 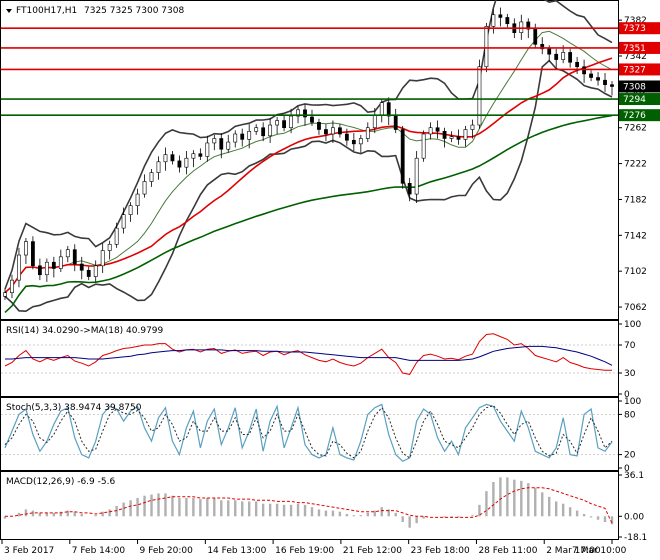 I want to click on price-tick-label: 7342, so click(x=635, y=57).